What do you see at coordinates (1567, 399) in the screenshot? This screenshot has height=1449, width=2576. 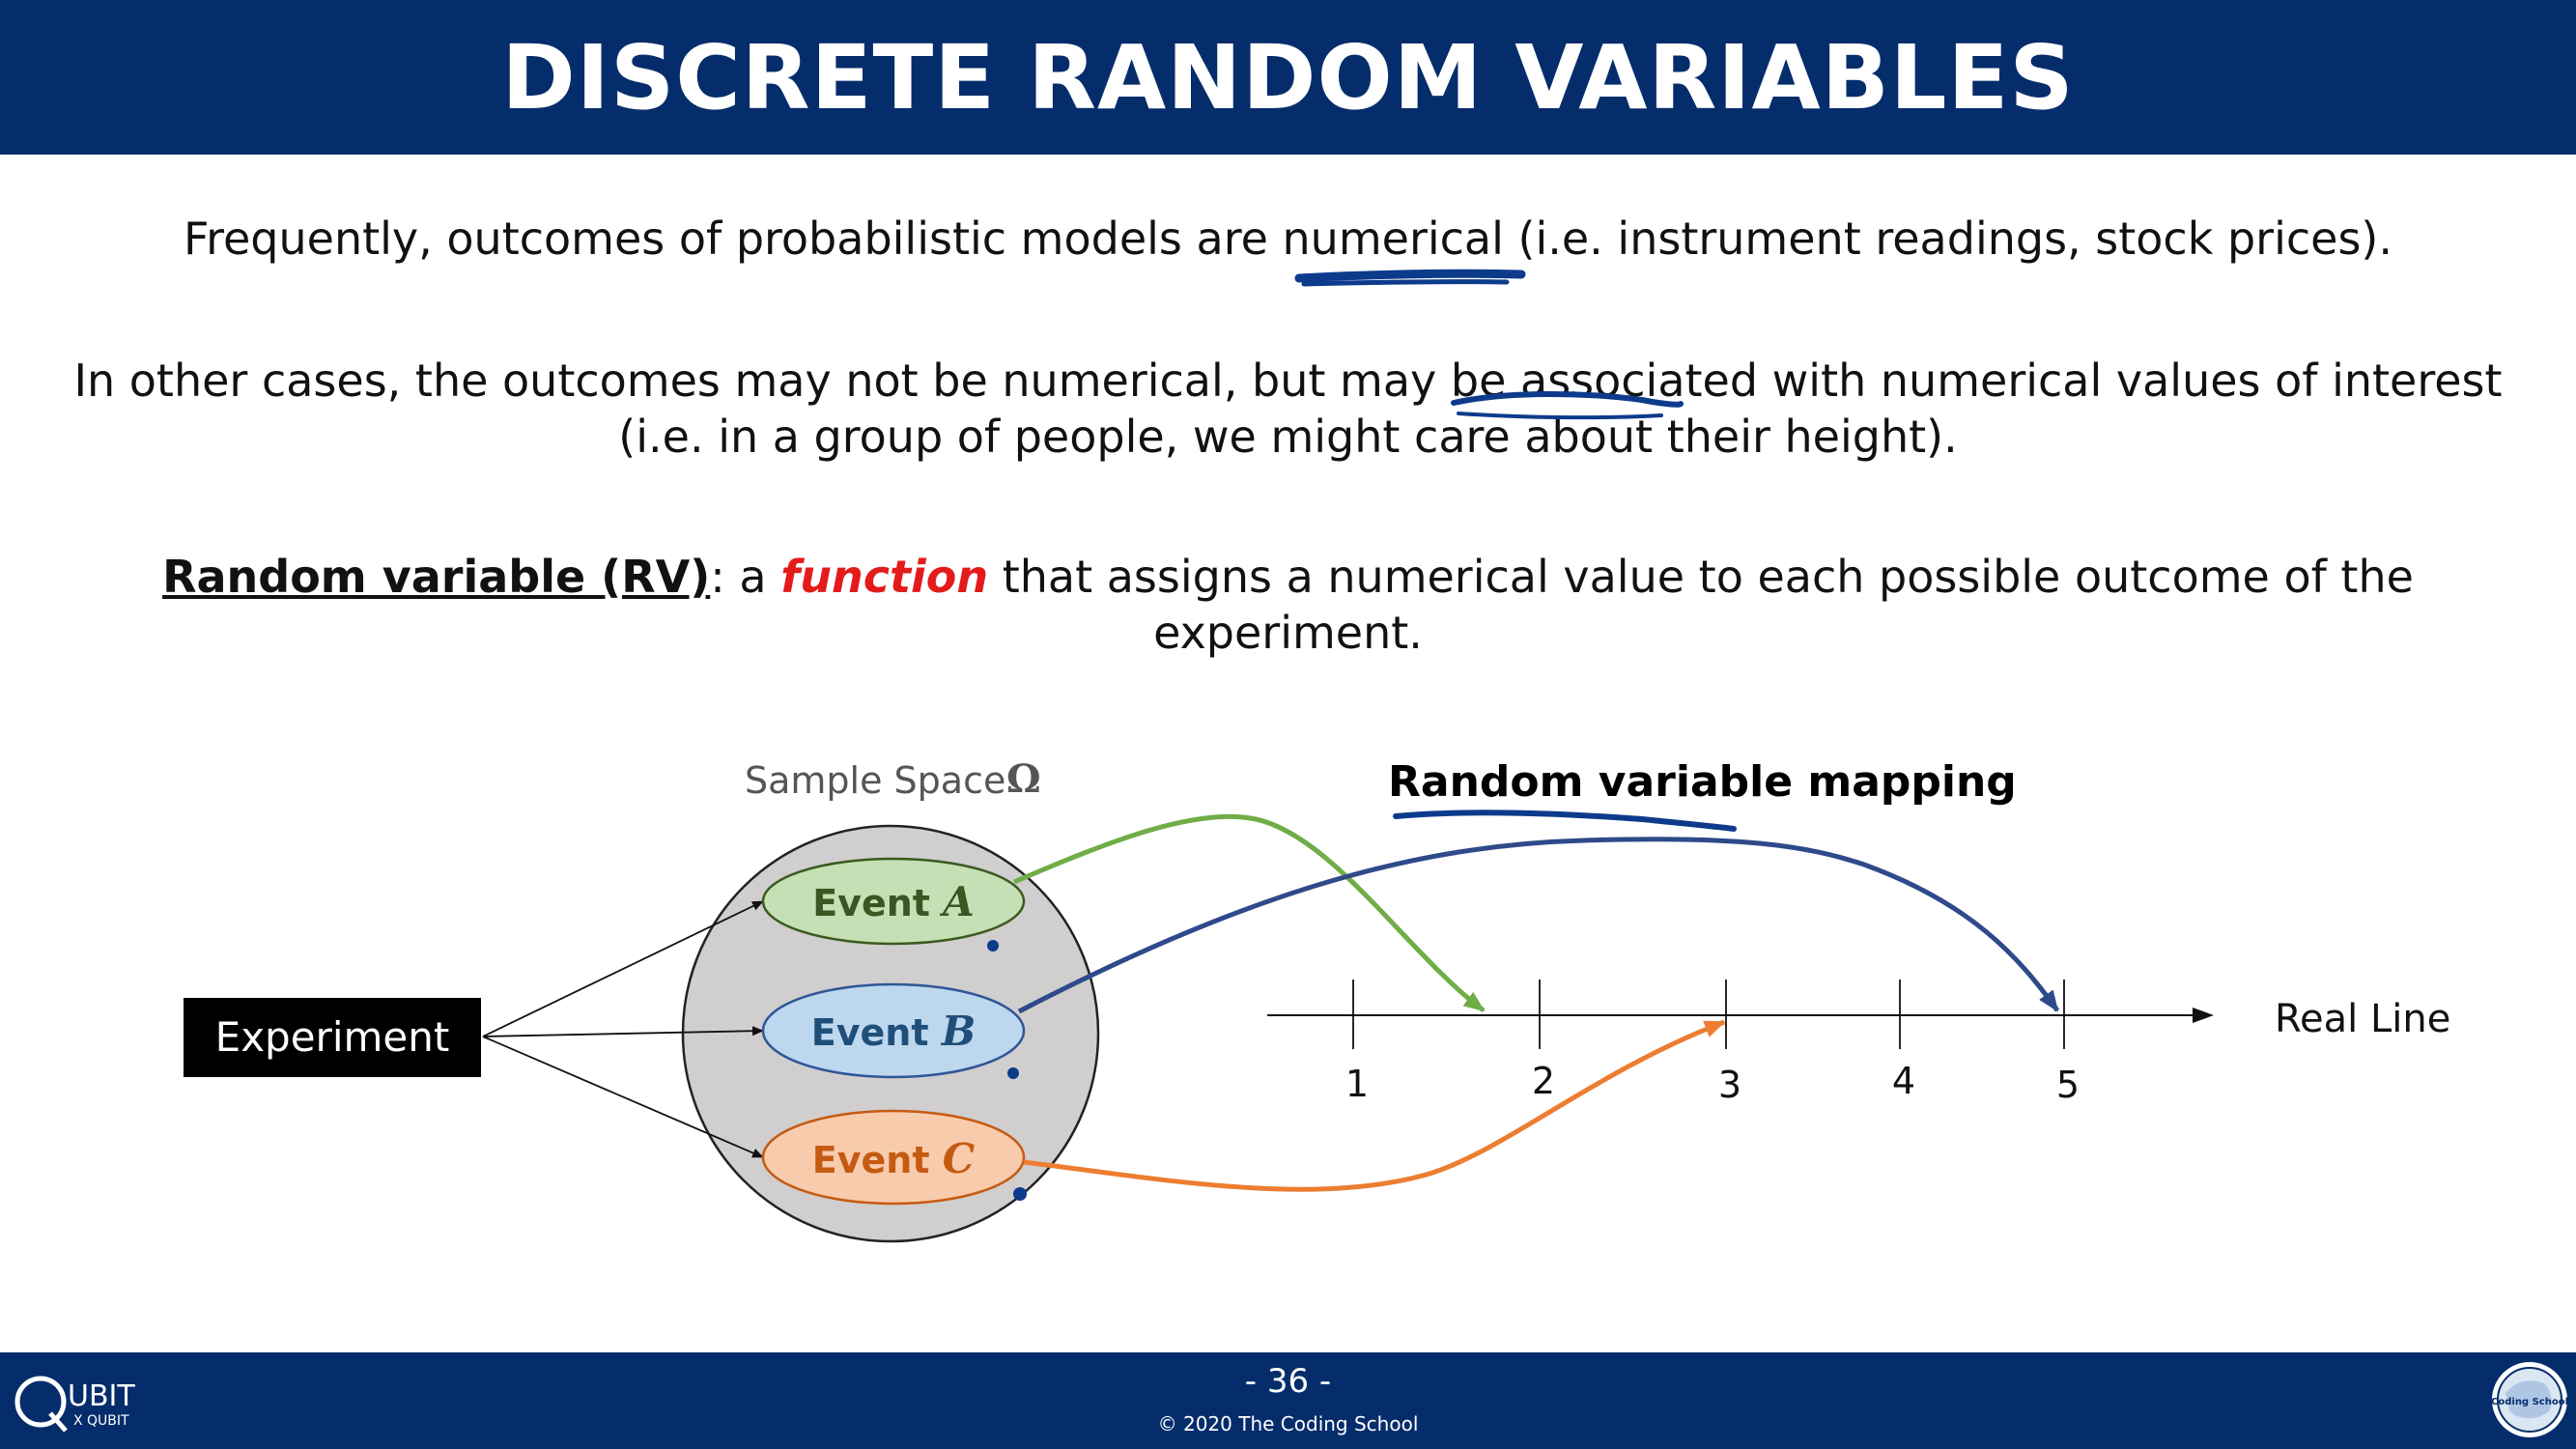 I see `associated-underline` at bounding box center [1567, 399].